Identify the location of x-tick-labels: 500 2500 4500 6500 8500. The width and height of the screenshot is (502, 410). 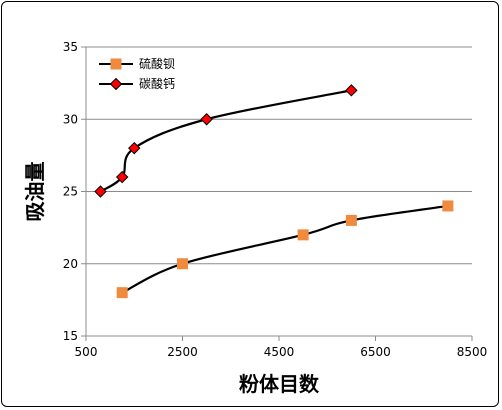
(281, 352).